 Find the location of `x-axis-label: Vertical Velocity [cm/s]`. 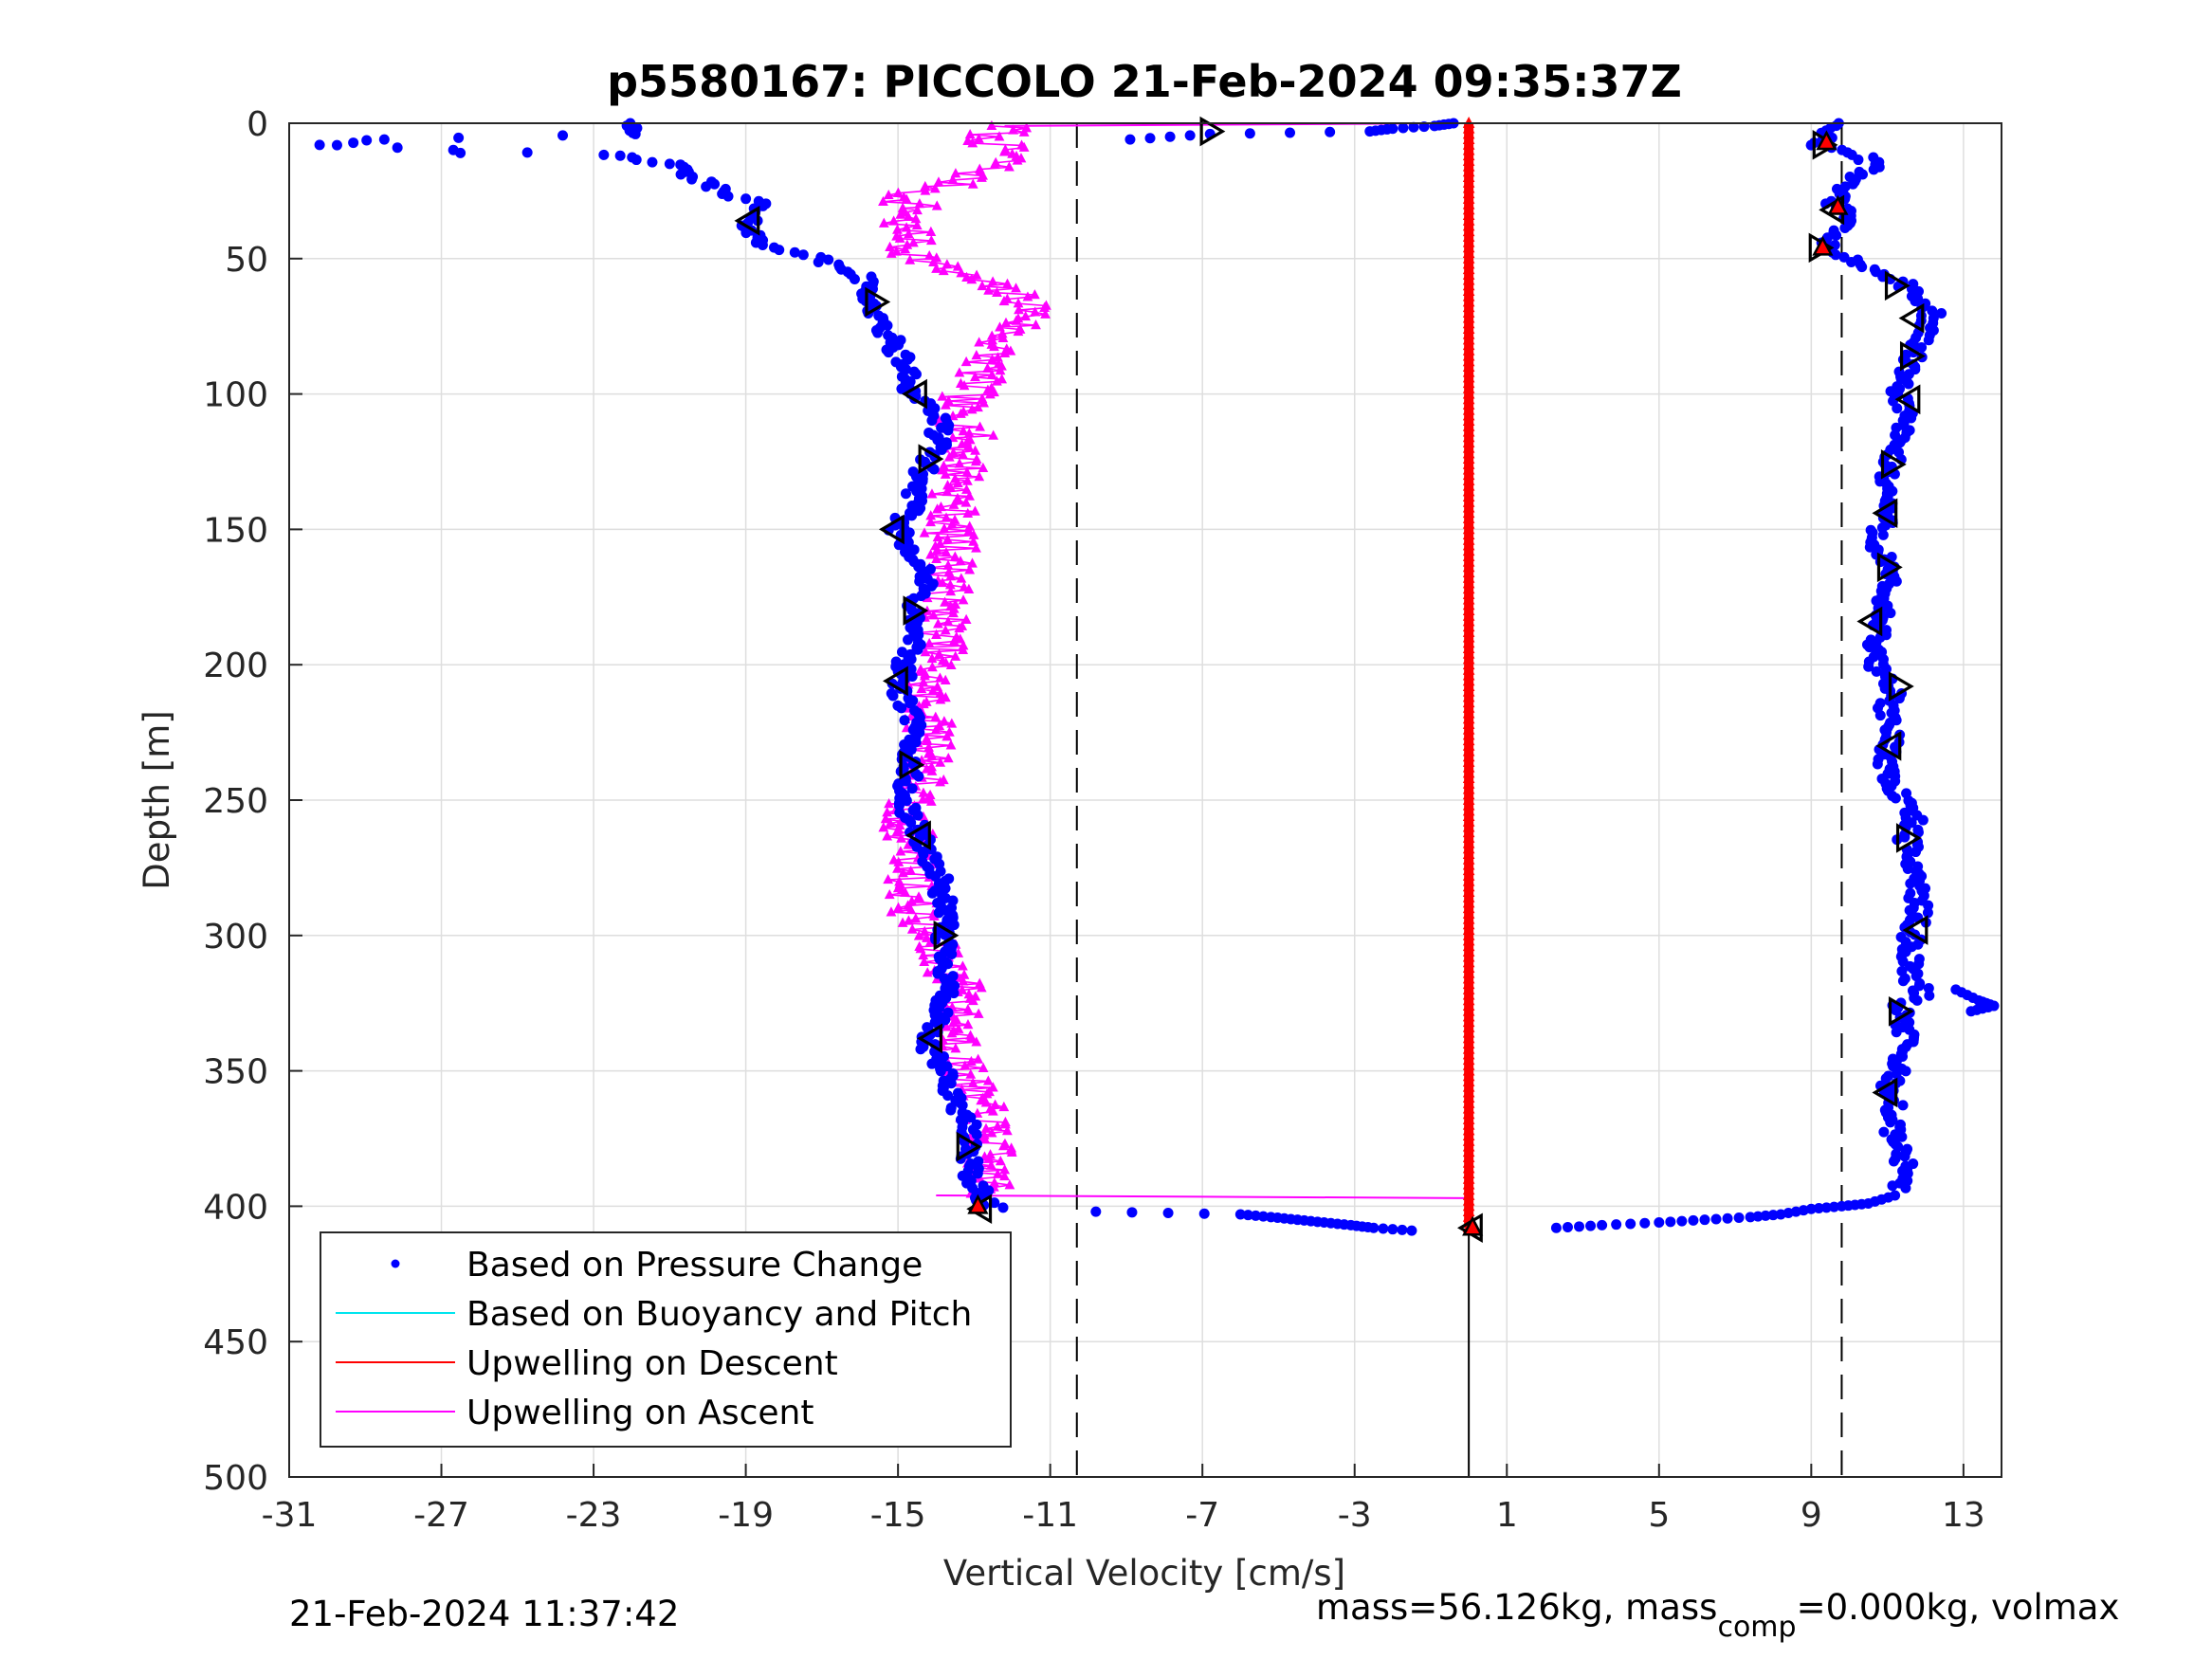

x-axis-label: Vertical Velocity [cm/s] is located at coordinates (1144, 1573).